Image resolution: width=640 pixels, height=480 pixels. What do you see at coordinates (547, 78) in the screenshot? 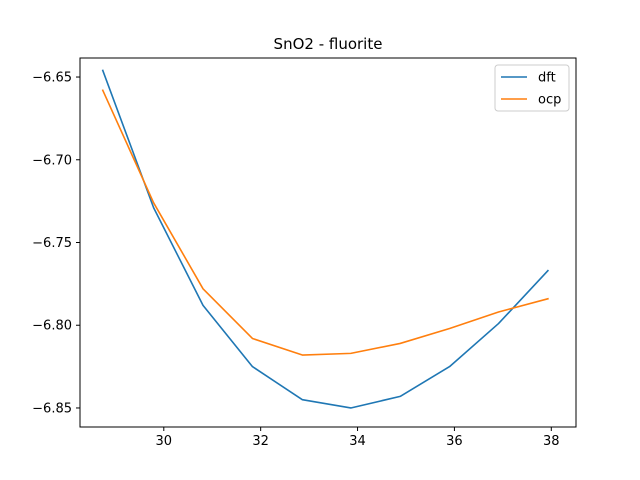
I see `legend-label-dft: dft` at bounding box center [547, 78].